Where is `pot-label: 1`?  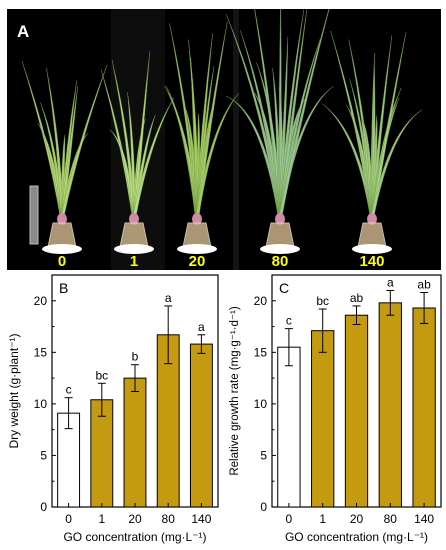 pot-label: 1 is located at coordinates (134, 261).